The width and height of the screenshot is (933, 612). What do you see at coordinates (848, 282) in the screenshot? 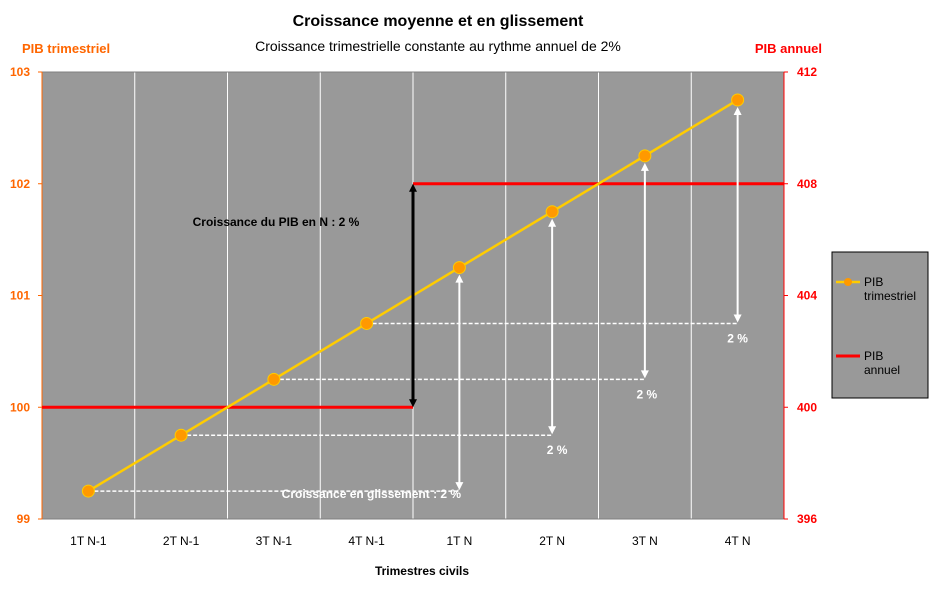
I see `legend-swatch-marker` at bounding box center [848, 282].